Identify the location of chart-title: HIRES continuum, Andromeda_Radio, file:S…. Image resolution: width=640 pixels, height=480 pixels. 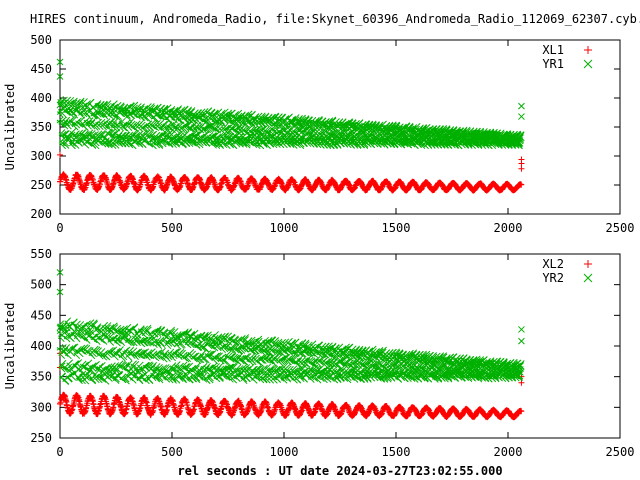
(335, 19).